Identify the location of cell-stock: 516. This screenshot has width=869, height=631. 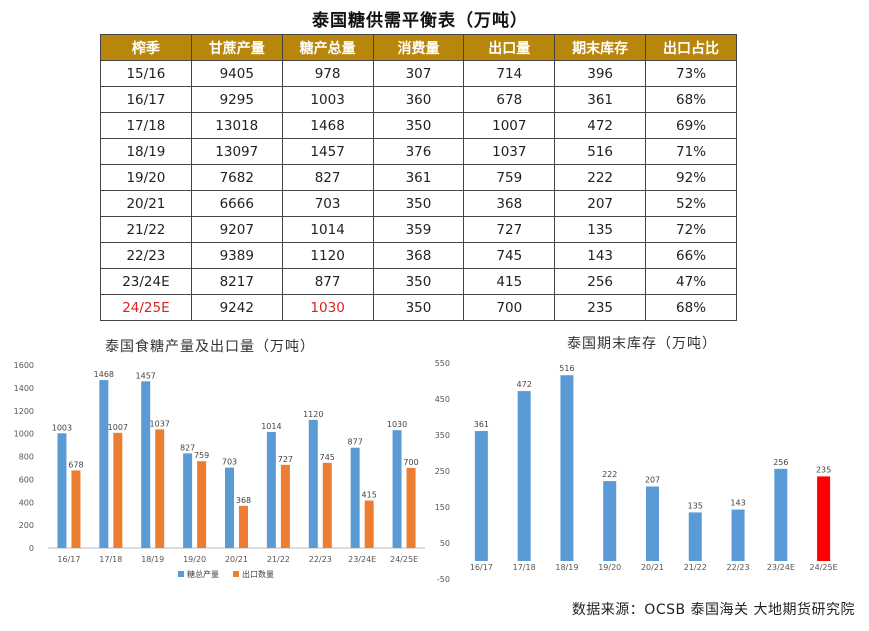
(600, 151).